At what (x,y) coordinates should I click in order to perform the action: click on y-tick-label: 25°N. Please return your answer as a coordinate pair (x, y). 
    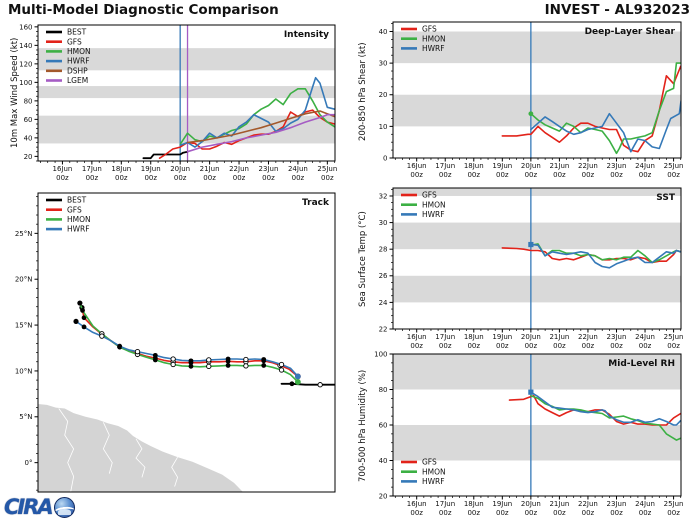
    Looking at the image, I should click on (24, 234).